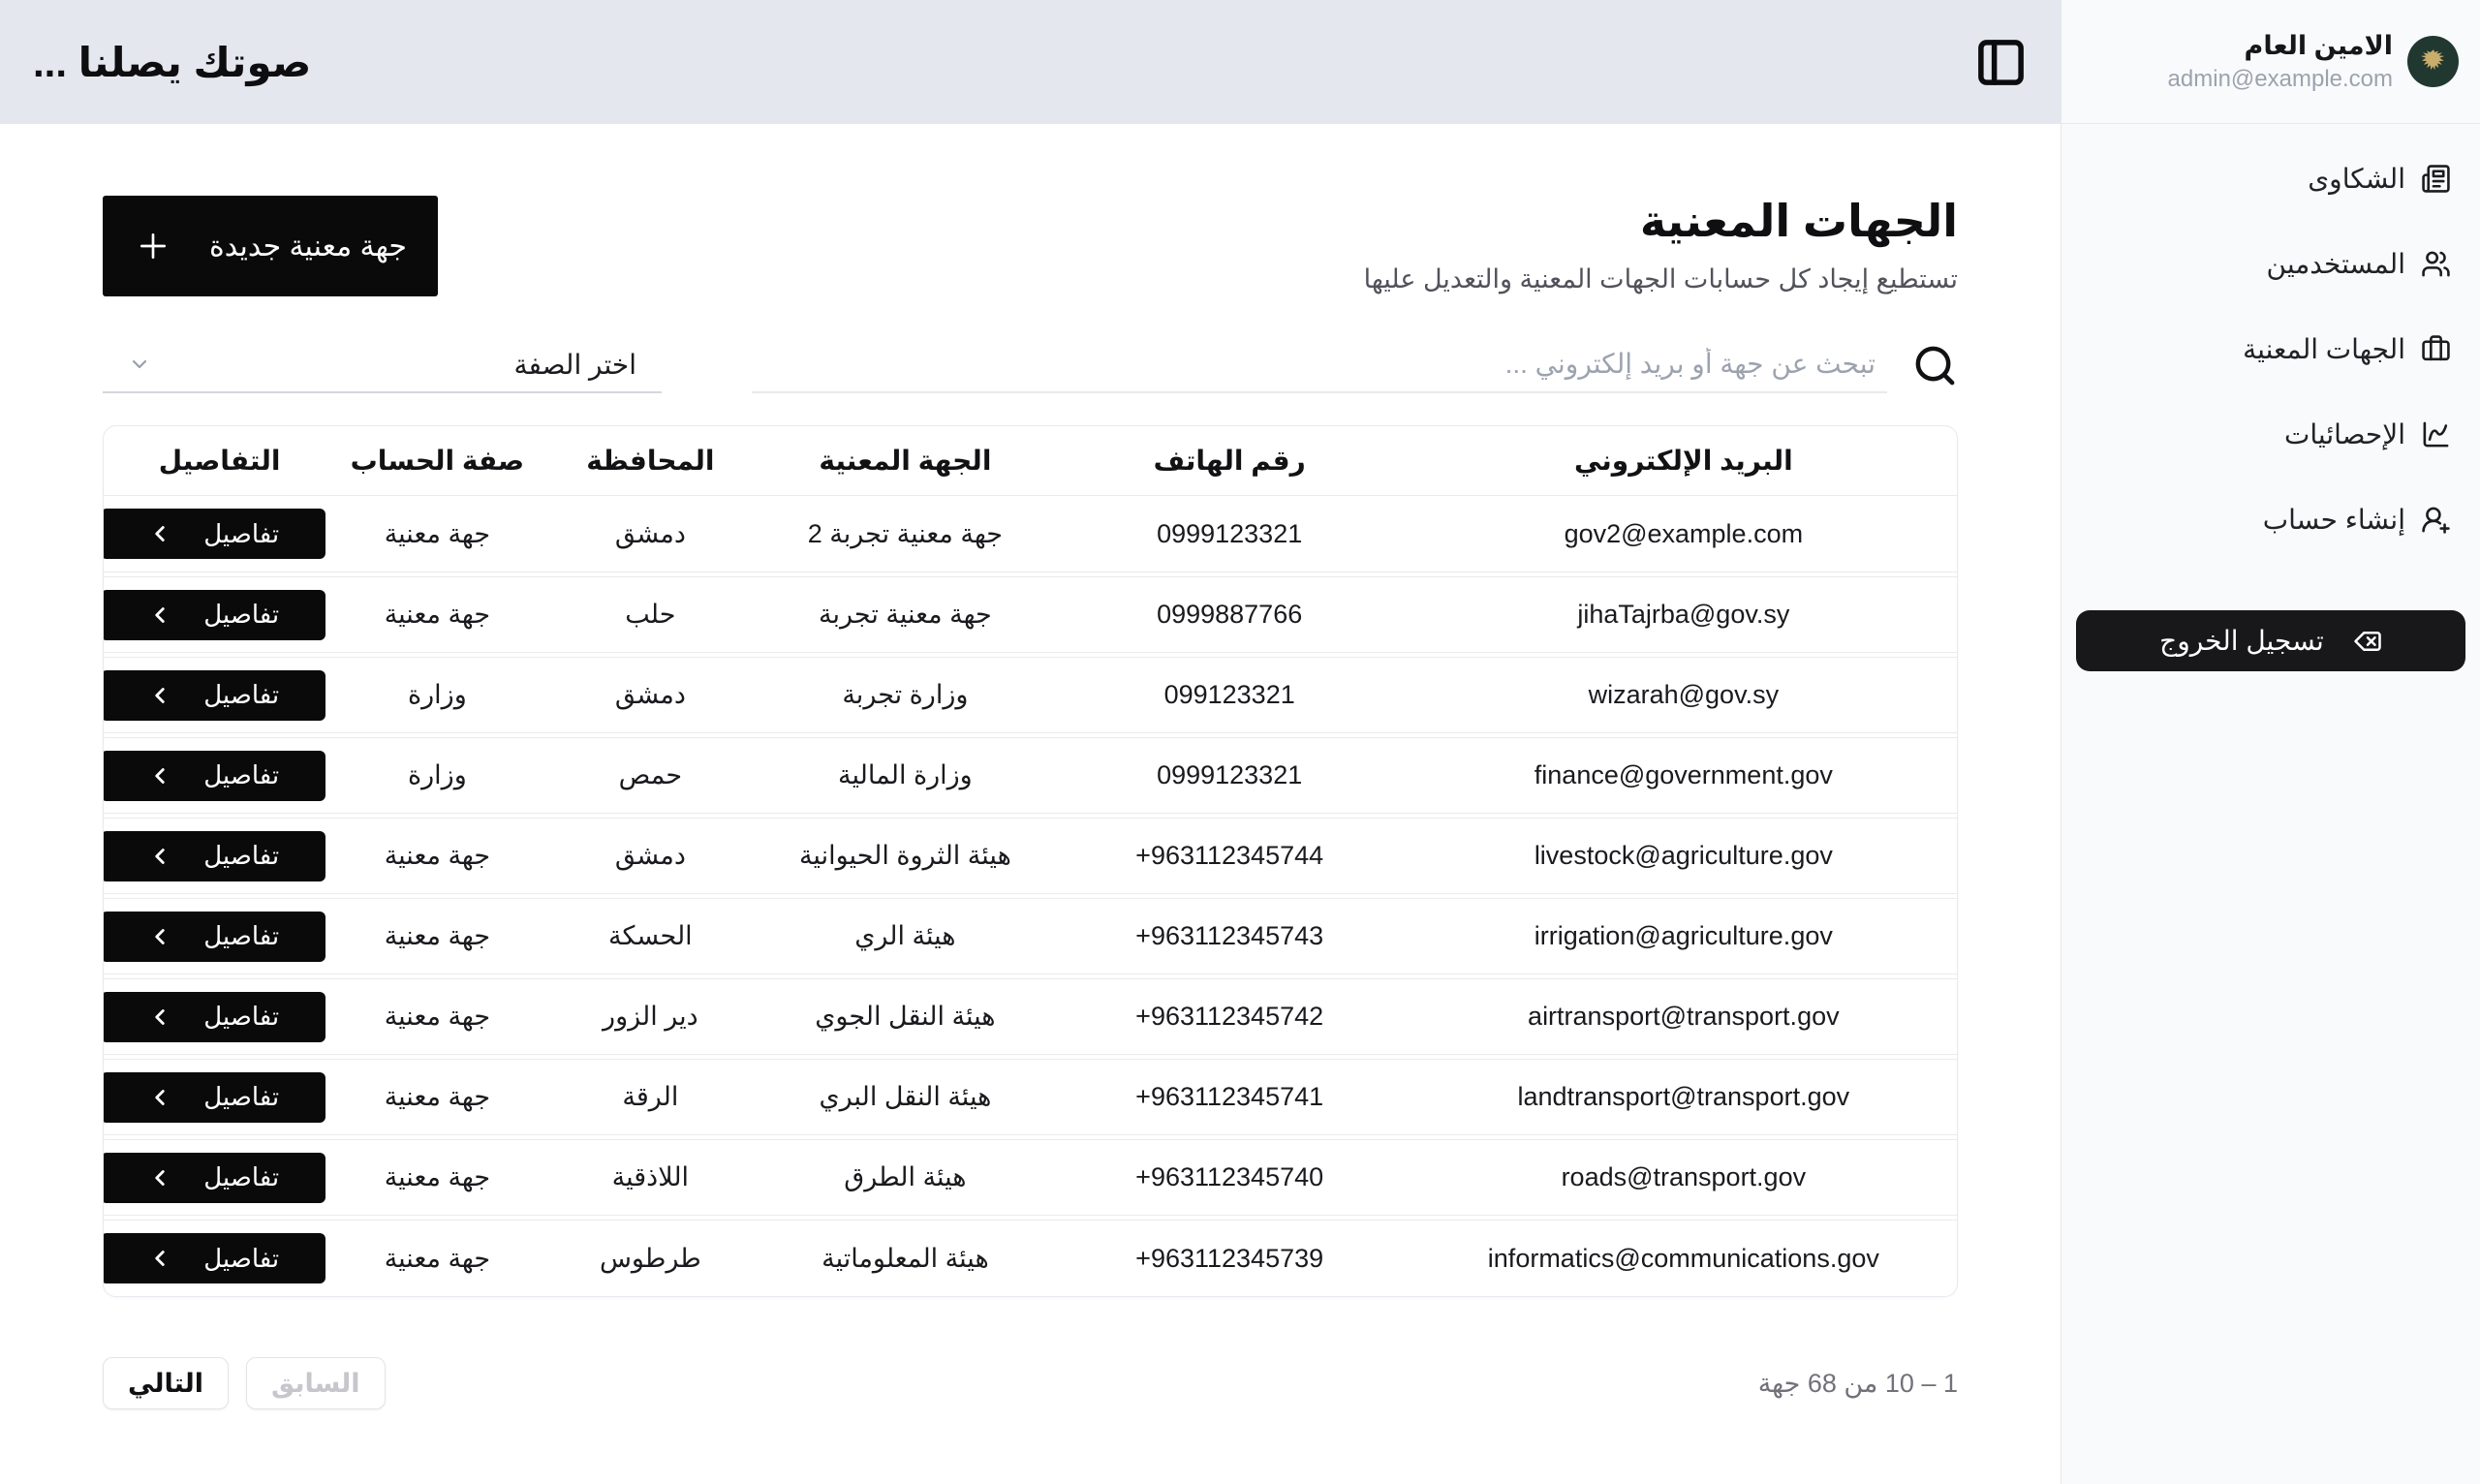 The height and width of the screenshot is (1484, 2480). Describe the element at coordinates (650, 614) in the screenshot. I see `cell-governorate: حلب` at that location.